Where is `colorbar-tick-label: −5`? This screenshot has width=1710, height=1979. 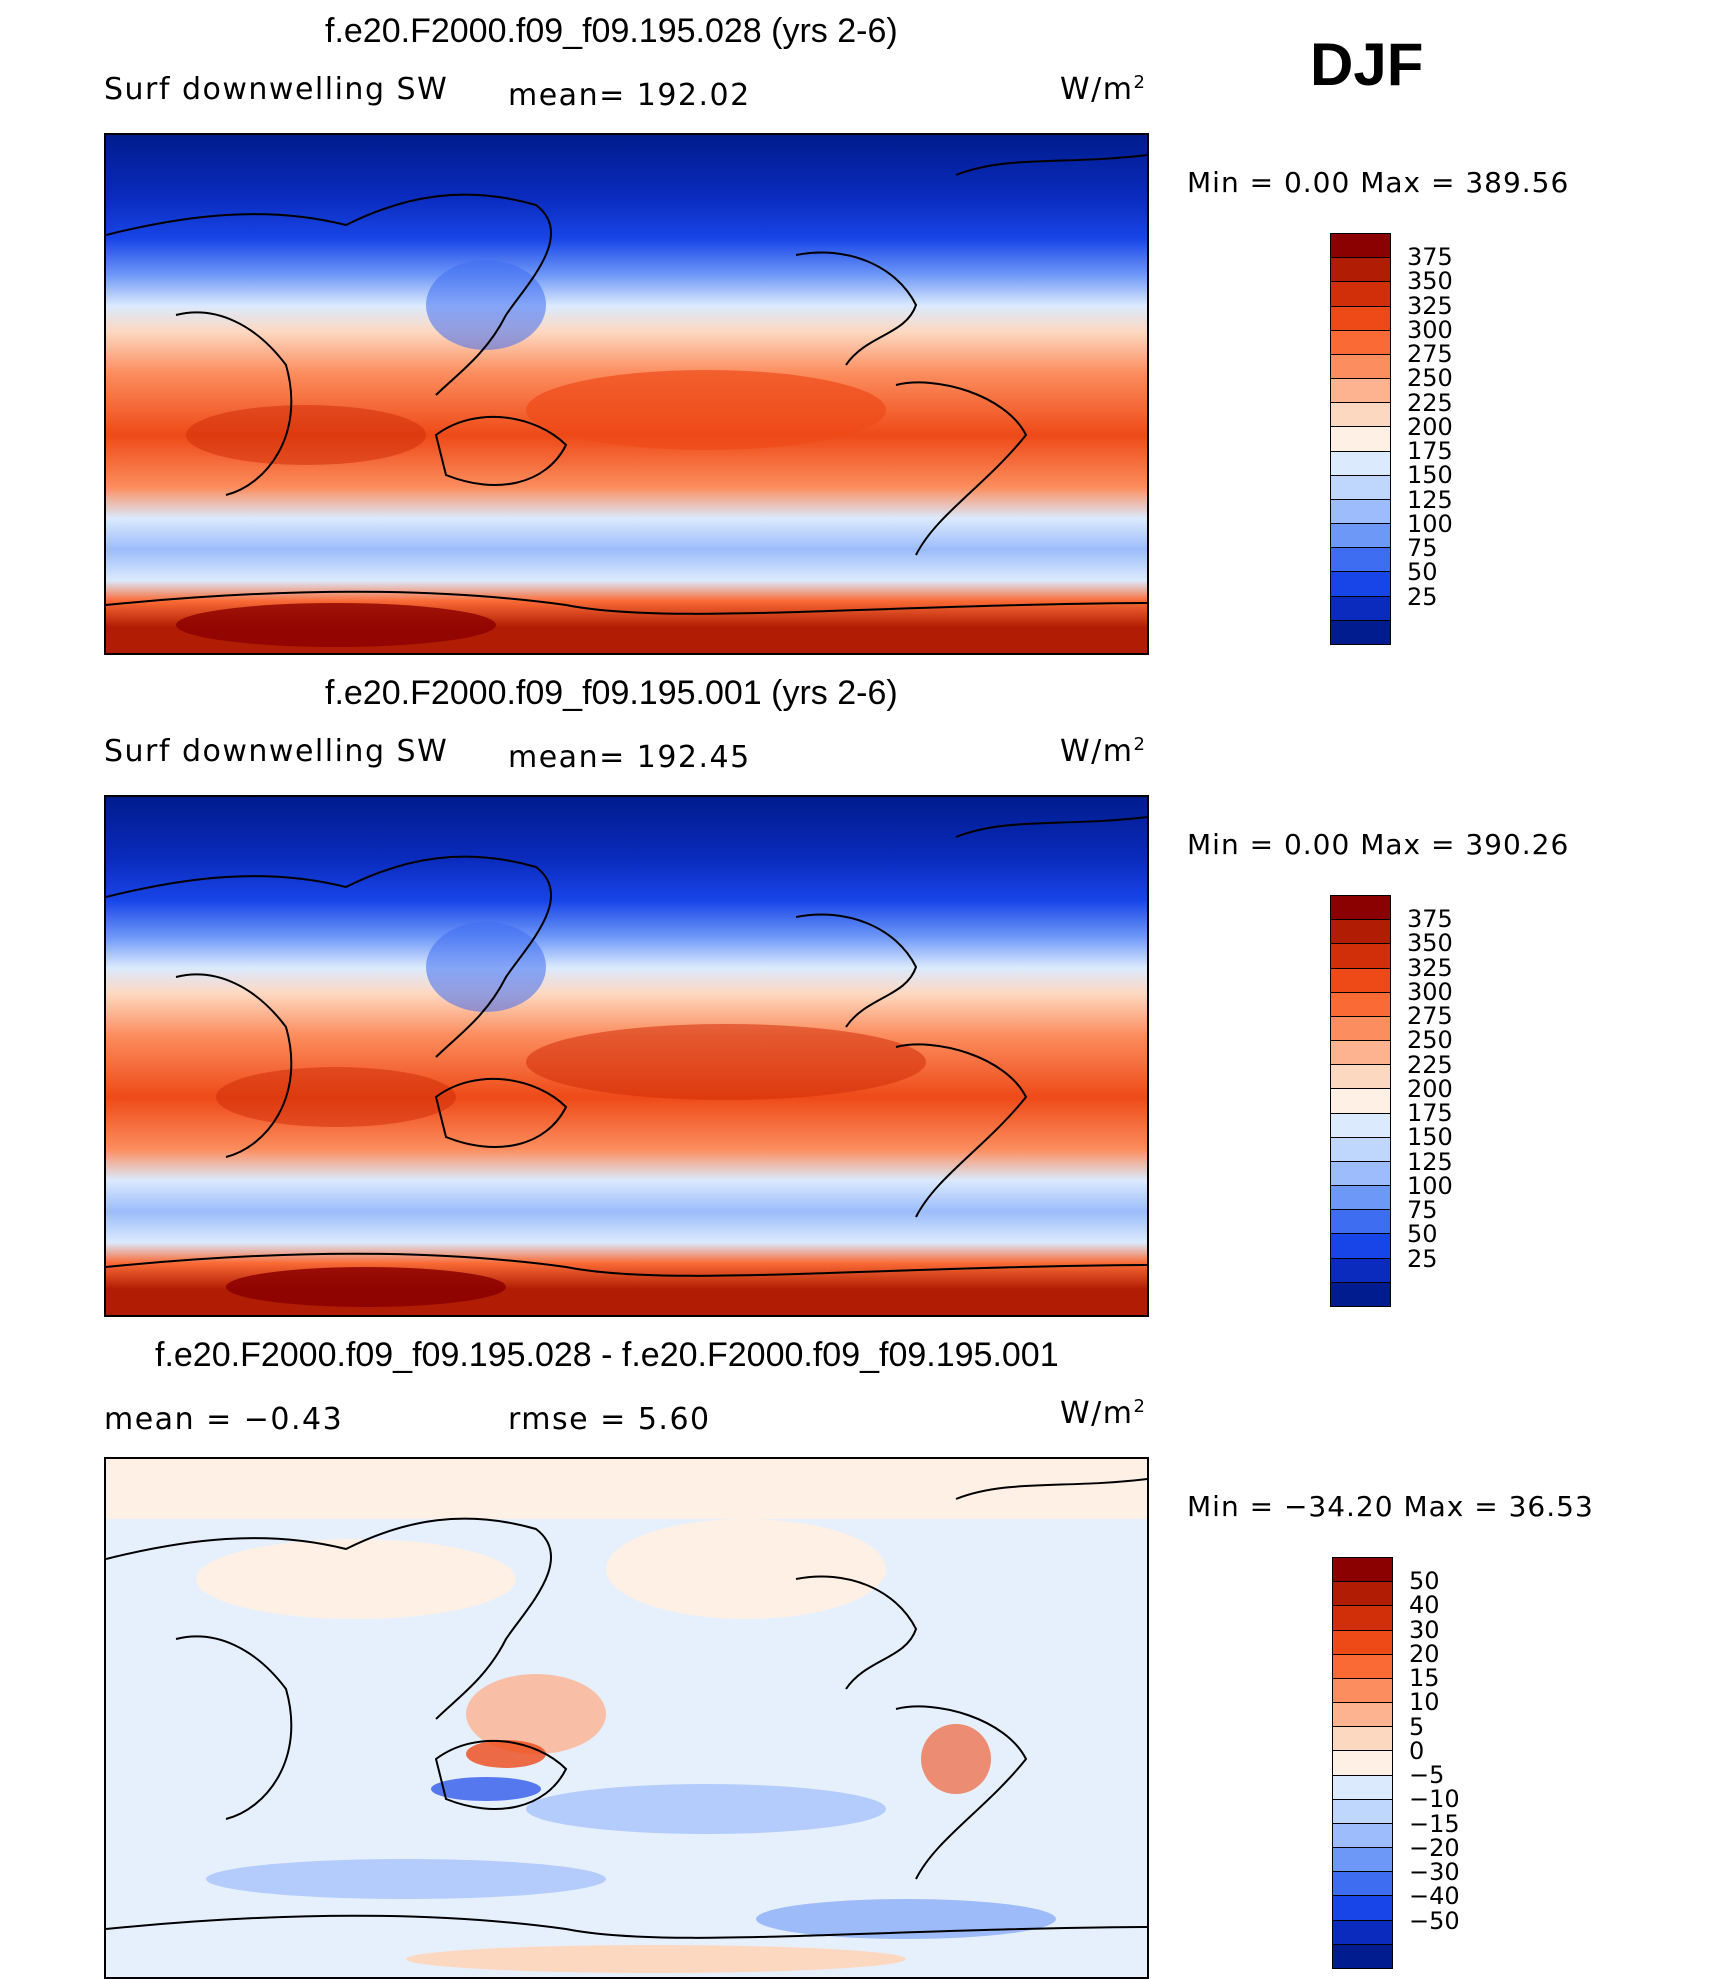 colorbar-tick-label: −5 is located at coordinates (1427, 1775).